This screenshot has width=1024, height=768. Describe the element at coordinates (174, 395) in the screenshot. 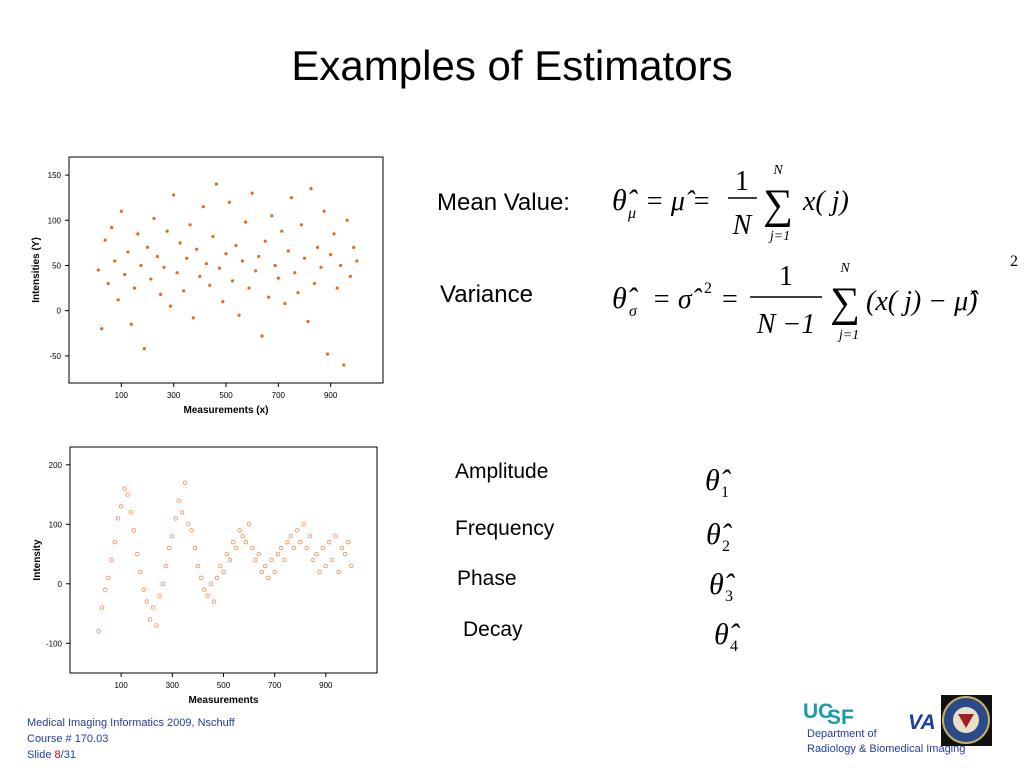

I see `x-tick-label: 300` at that location.